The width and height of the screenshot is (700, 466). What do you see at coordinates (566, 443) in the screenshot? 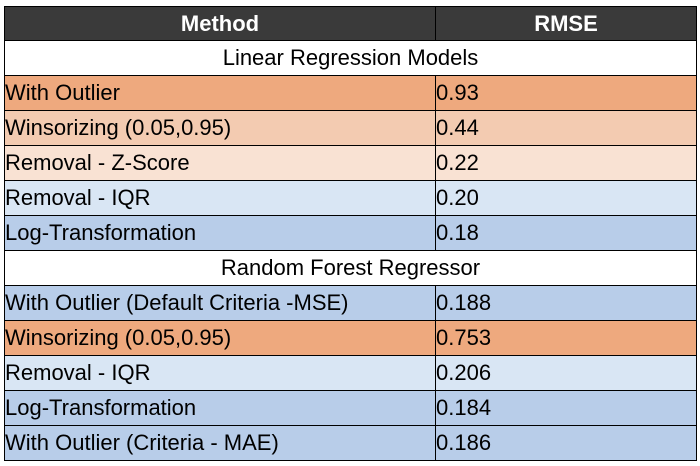
I see `rmse-cell: 0.186` at bounding box center [566, 443].